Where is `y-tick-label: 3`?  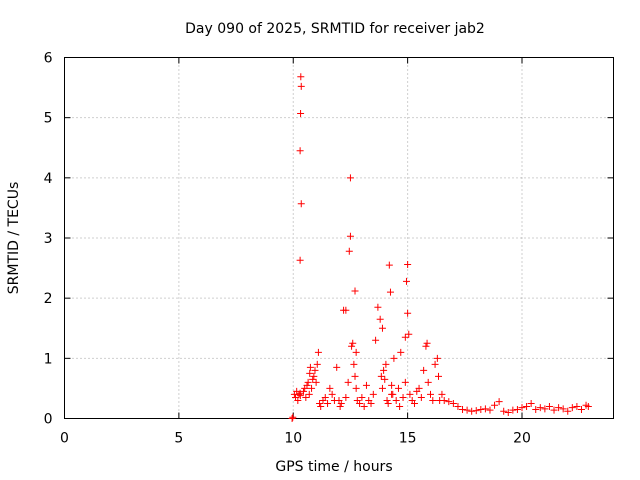
y-tick-label: 3 is located at coordinates (48, 239).